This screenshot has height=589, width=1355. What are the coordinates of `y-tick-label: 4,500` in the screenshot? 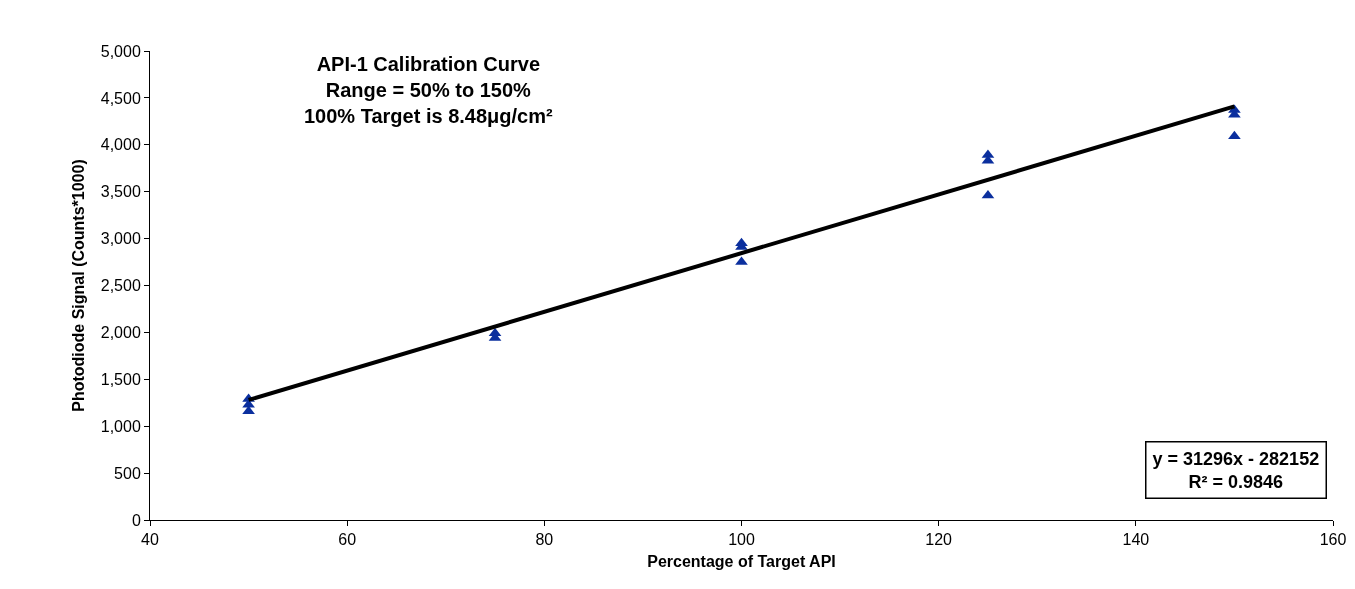 It's located at (120, 98).